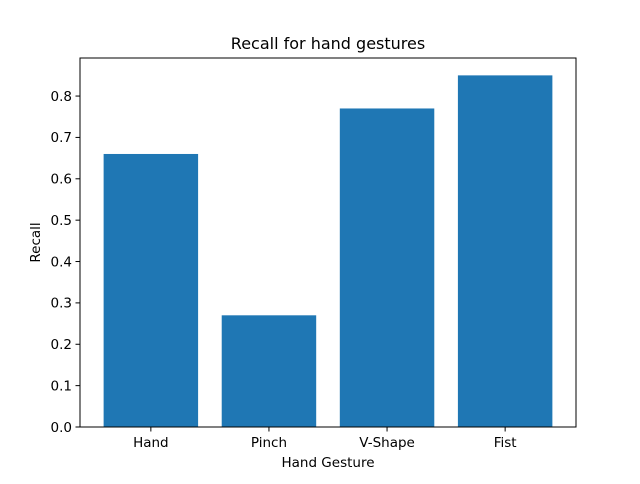 The height and width of the screenshot is (484, 640). What do you see at coordinates (61, 180) in the screenshot?
I see `y-tick-label: 0.6` at bounding box center [61, 180].